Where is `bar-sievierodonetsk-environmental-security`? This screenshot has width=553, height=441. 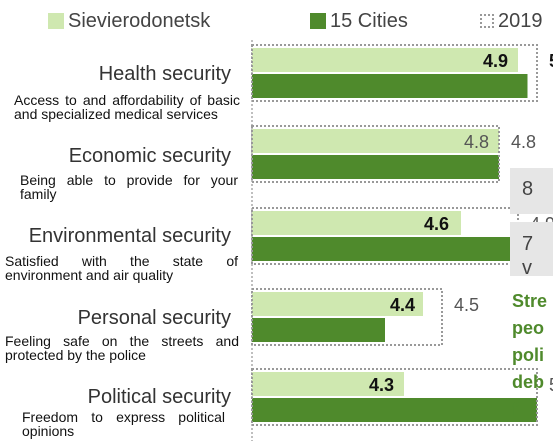
bar-sievierodonetsk-environmental-security is located at coordinates (356, 223).